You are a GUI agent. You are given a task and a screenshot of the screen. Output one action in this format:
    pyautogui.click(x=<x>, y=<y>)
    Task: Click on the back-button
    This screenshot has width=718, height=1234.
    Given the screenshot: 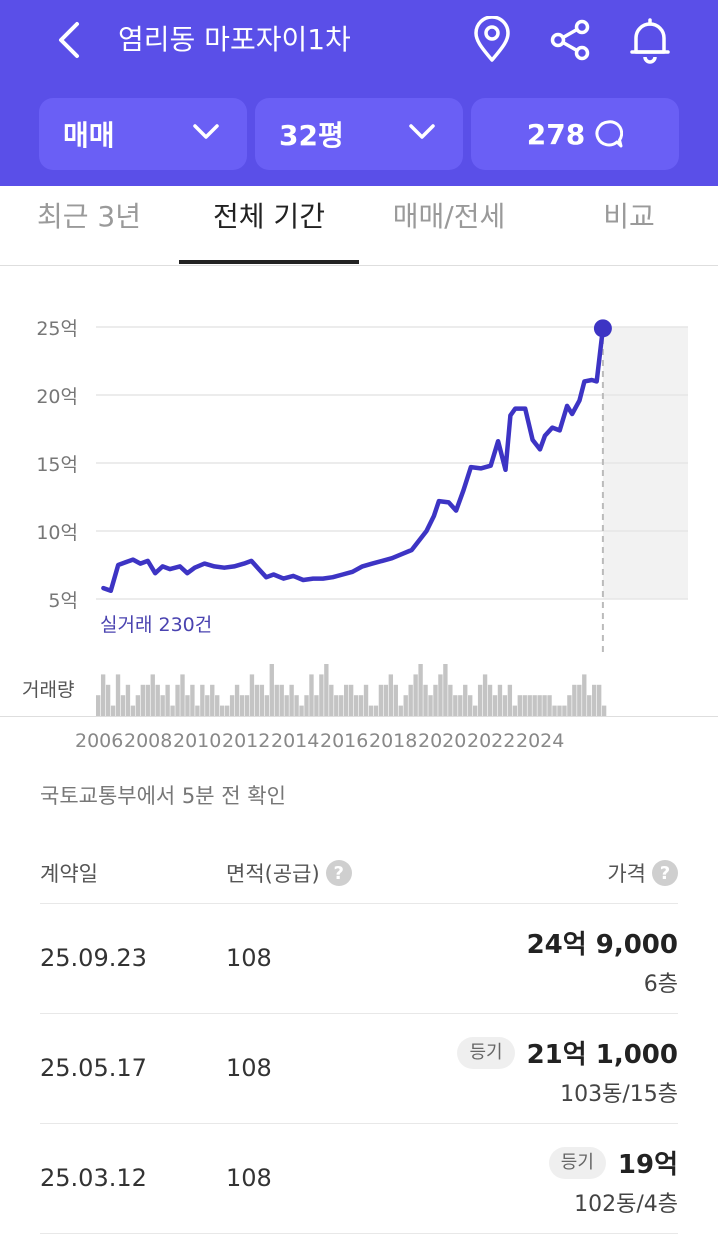 What is the action you would take?
    pyautogui.click(x=68, y=40)
    